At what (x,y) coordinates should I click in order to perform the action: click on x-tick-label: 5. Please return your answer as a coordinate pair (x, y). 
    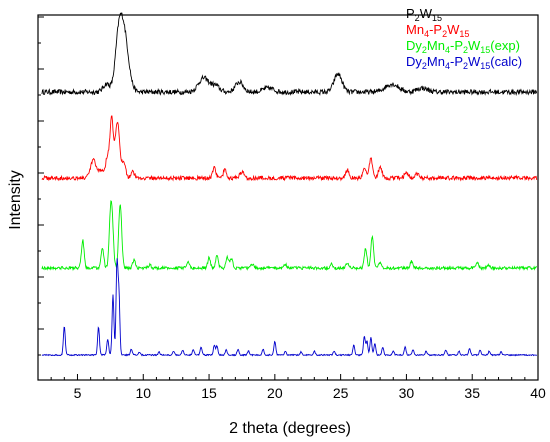
    Looking at the image, I should click on (78, 393).